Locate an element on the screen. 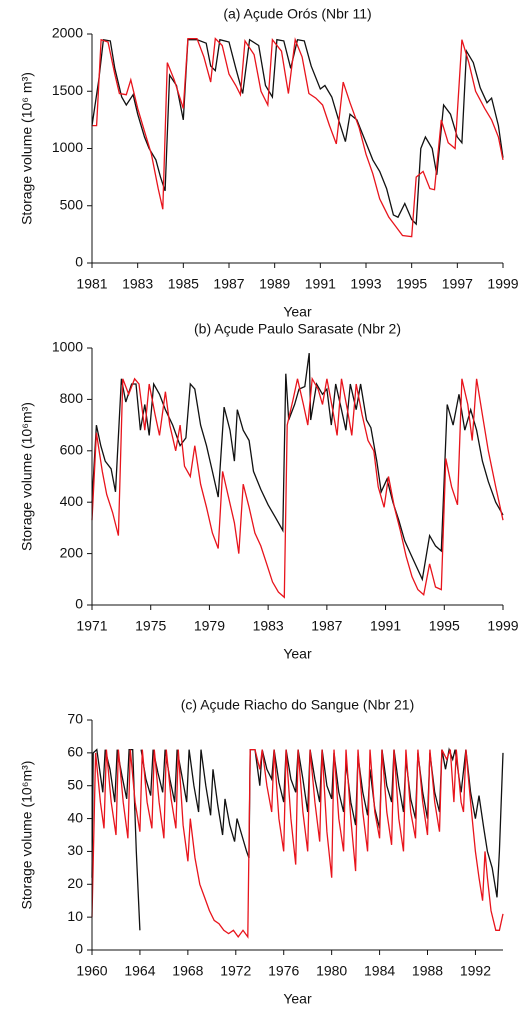  y-tick-label: 60 is located at coordinates (75, 752).